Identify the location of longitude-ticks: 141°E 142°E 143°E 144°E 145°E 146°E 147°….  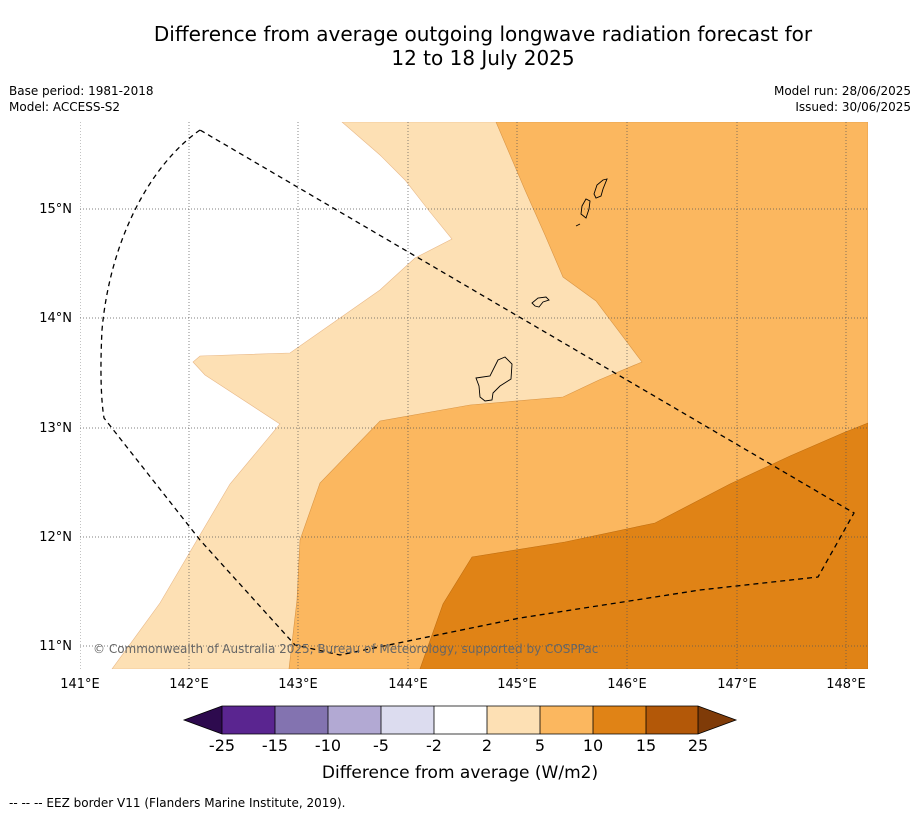
(463, 684).